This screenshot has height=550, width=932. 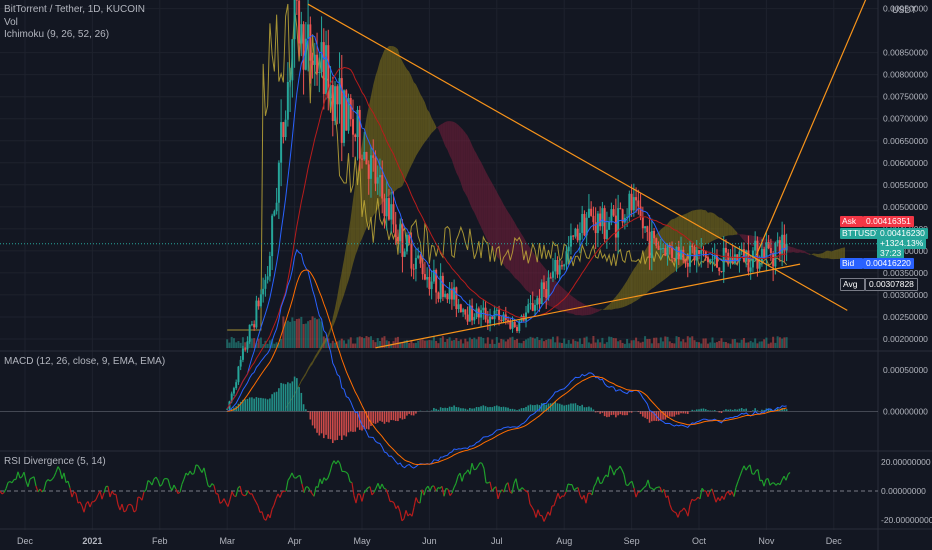 I want to click on rsi-legend: RSI Divergence (5, 14), so click(x=55, y=461).